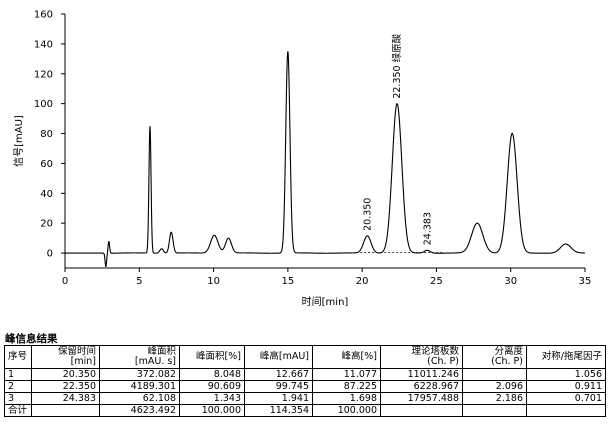  What do you see at coordinates (18, 410) in the screenshot?
I see `table-cell: 合计` at bounding box center [18, 410].